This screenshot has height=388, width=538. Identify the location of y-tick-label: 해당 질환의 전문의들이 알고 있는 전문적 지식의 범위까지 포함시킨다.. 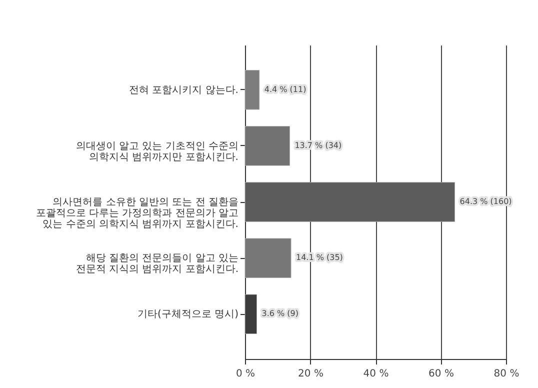
(157, 264).